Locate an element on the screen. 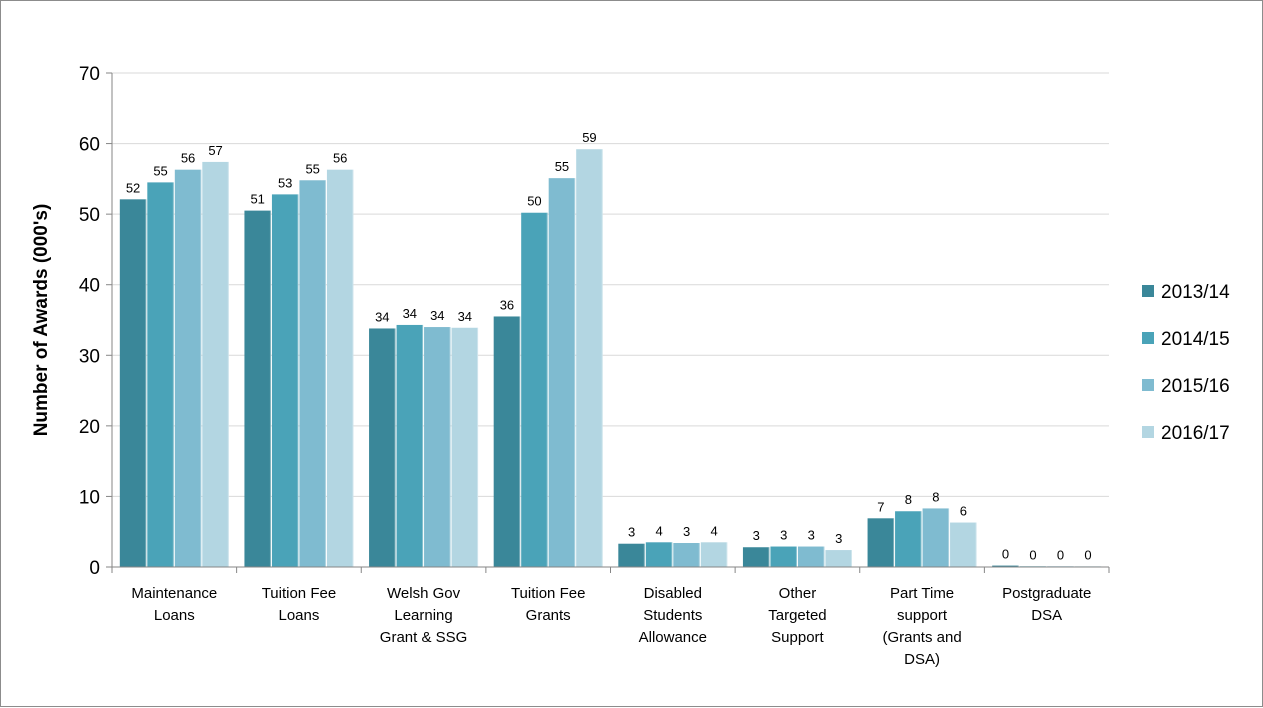 The height and width of the screenshot is (708, 1263). y-tick-label: 60 is located at coordinates (89, 145).